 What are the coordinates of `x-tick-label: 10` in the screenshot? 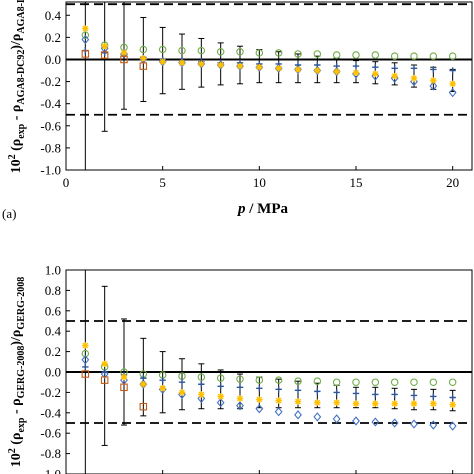 It's located at (259, 182).